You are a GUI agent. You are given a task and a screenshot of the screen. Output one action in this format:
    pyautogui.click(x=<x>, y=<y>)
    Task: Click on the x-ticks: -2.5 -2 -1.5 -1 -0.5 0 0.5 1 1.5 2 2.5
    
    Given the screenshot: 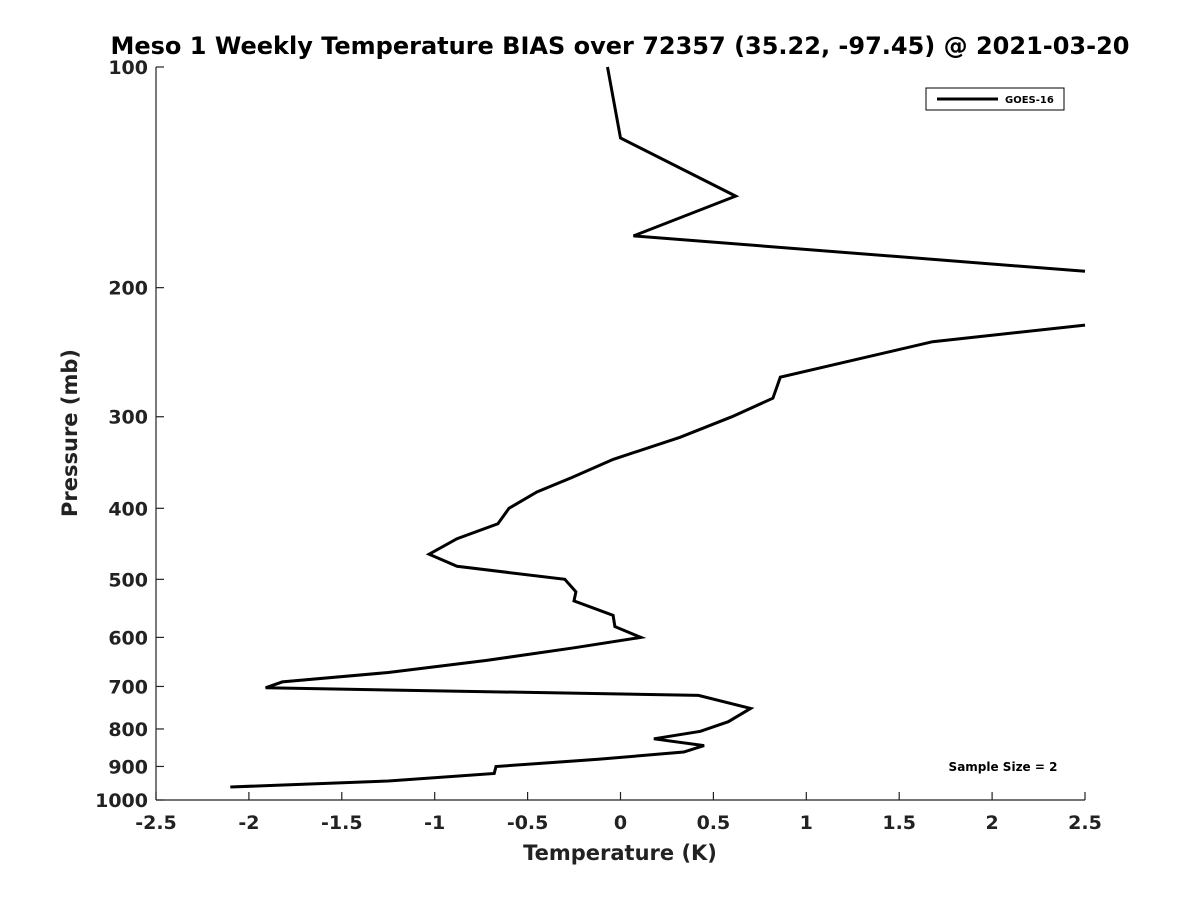 What is the action you would take?
    pyautogui.click(x=618, y=813)
    